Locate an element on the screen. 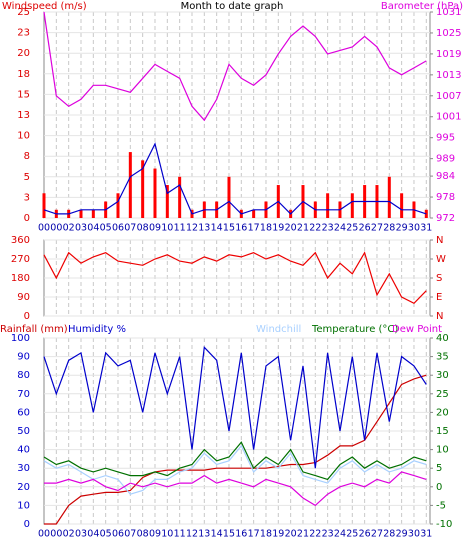 This screenshot has height=556, width=465. y-tick-label: 0 is located at coordinates (27, 218).